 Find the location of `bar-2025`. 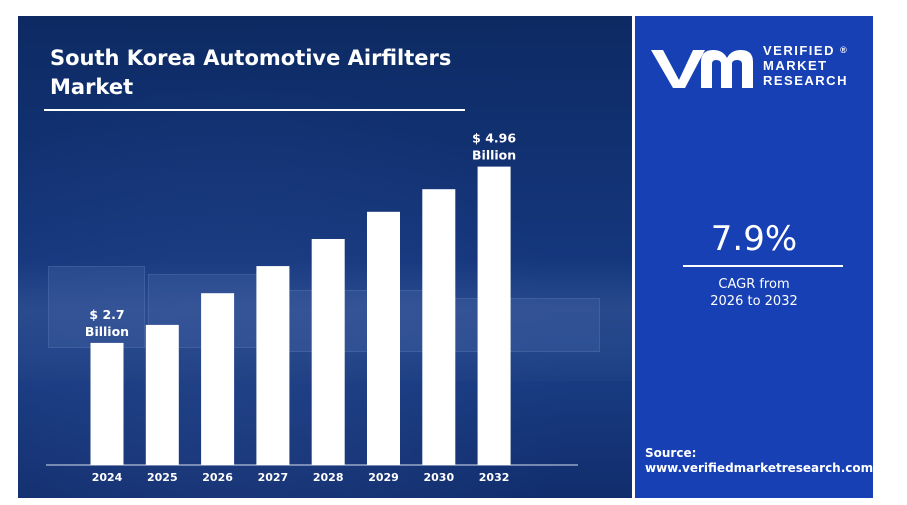

bar-2025 is located at coordinates (162, 394).